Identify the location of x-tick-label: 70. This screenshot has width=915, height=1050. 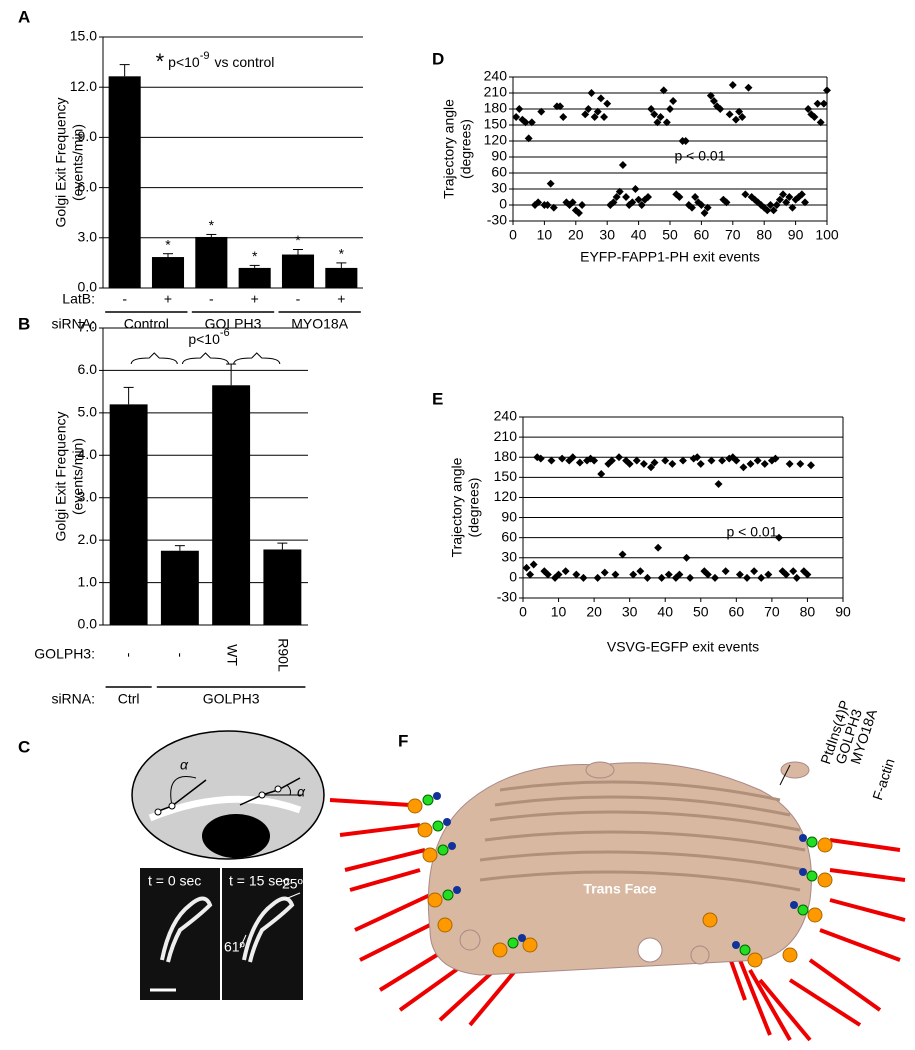
(733, 235).